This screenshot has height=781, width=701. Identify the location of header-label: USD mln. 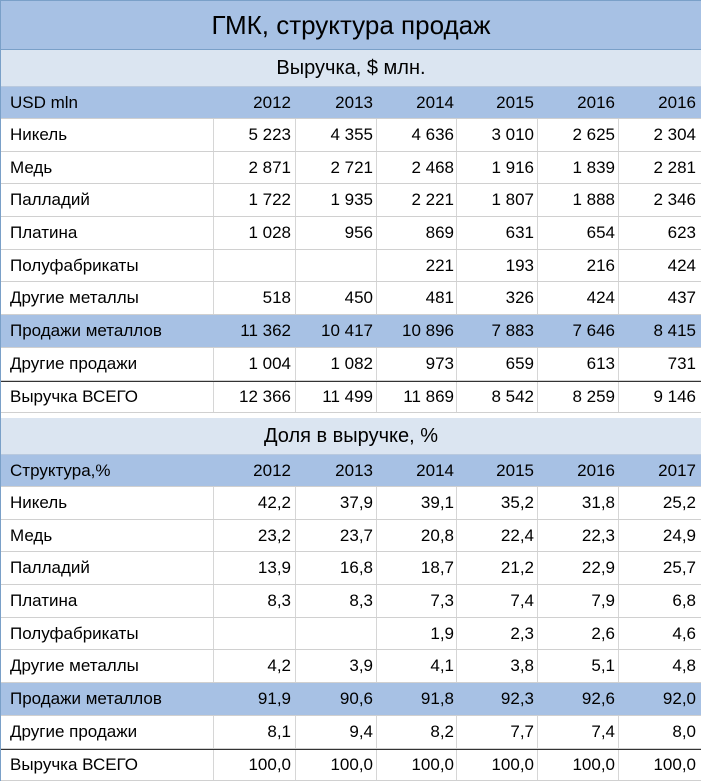
(44, 102).